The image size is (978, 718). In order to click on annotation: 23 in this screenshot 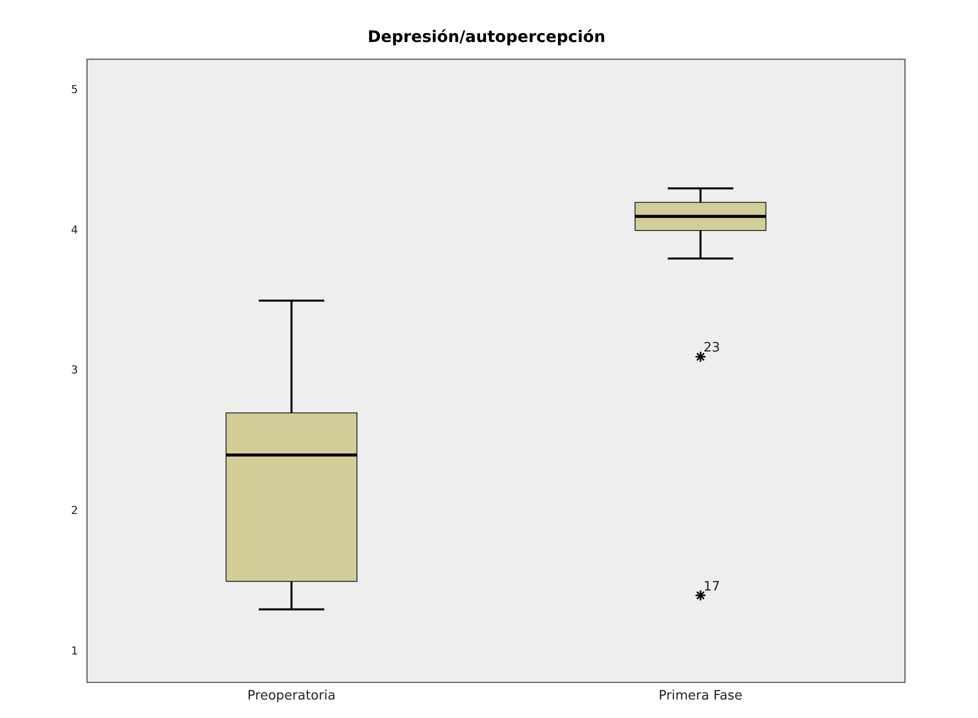, I will do `click(712, 348)`.